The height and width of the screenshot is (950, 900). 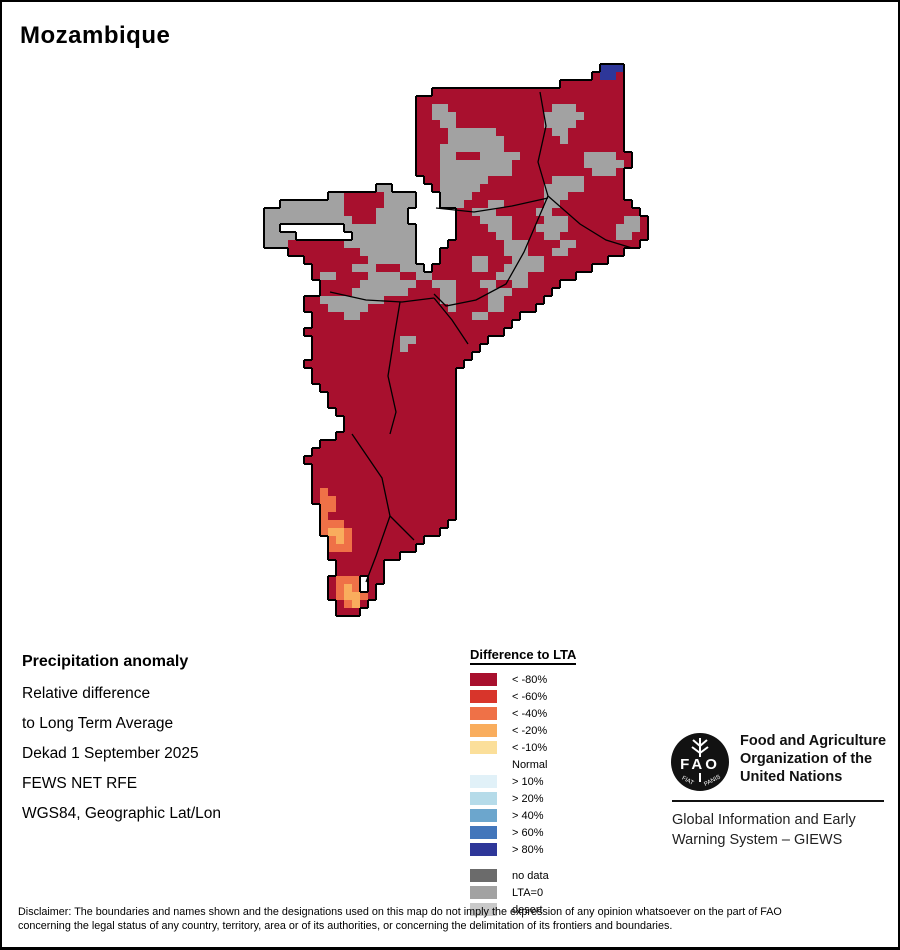 I want to click on legend-label: < -40%, so click(x=530, y=713).